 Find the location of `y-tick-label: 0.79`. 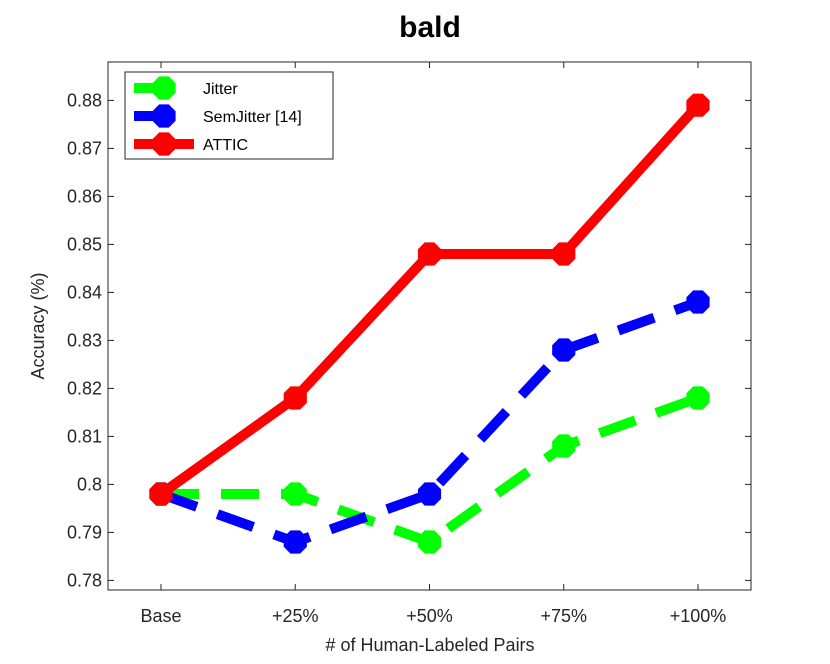

y-tick-label: 0.79 is located at coordinates (84, 532).